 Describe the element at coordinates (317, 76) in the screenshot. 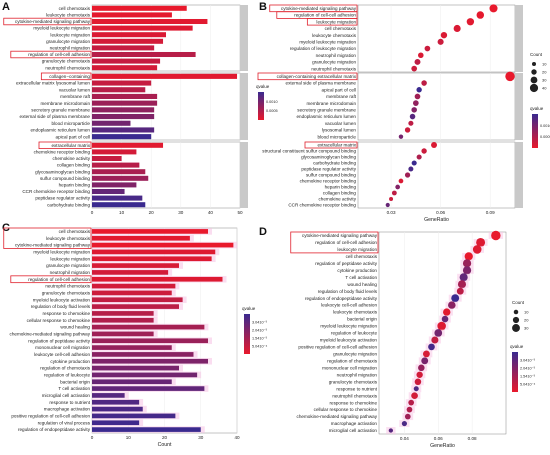

I see `category-label: collagen-containing extracellular matrix` at that location.